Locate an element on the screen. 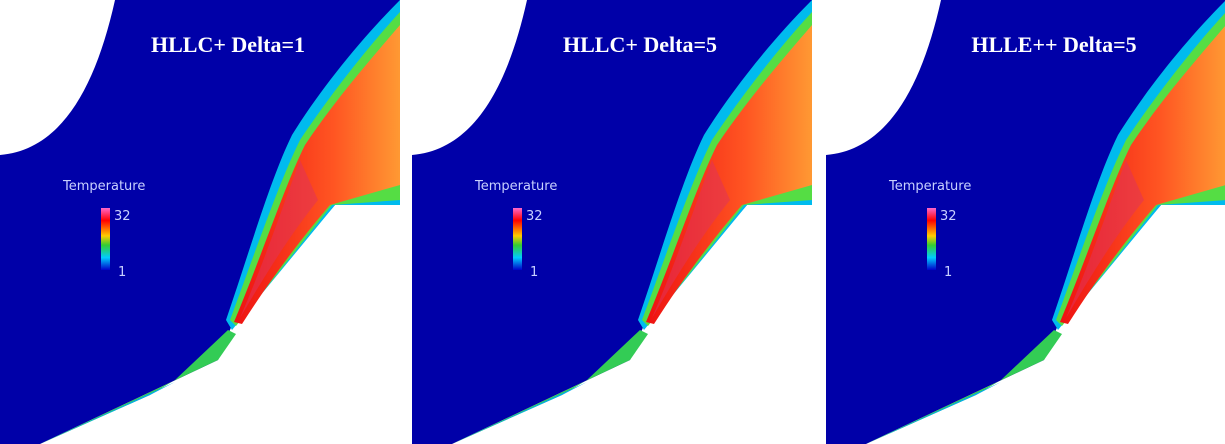 This screenshot has height=444, width=1225. panel-title: HLLC+ Delta=1 is located at coordinates (228, 44).